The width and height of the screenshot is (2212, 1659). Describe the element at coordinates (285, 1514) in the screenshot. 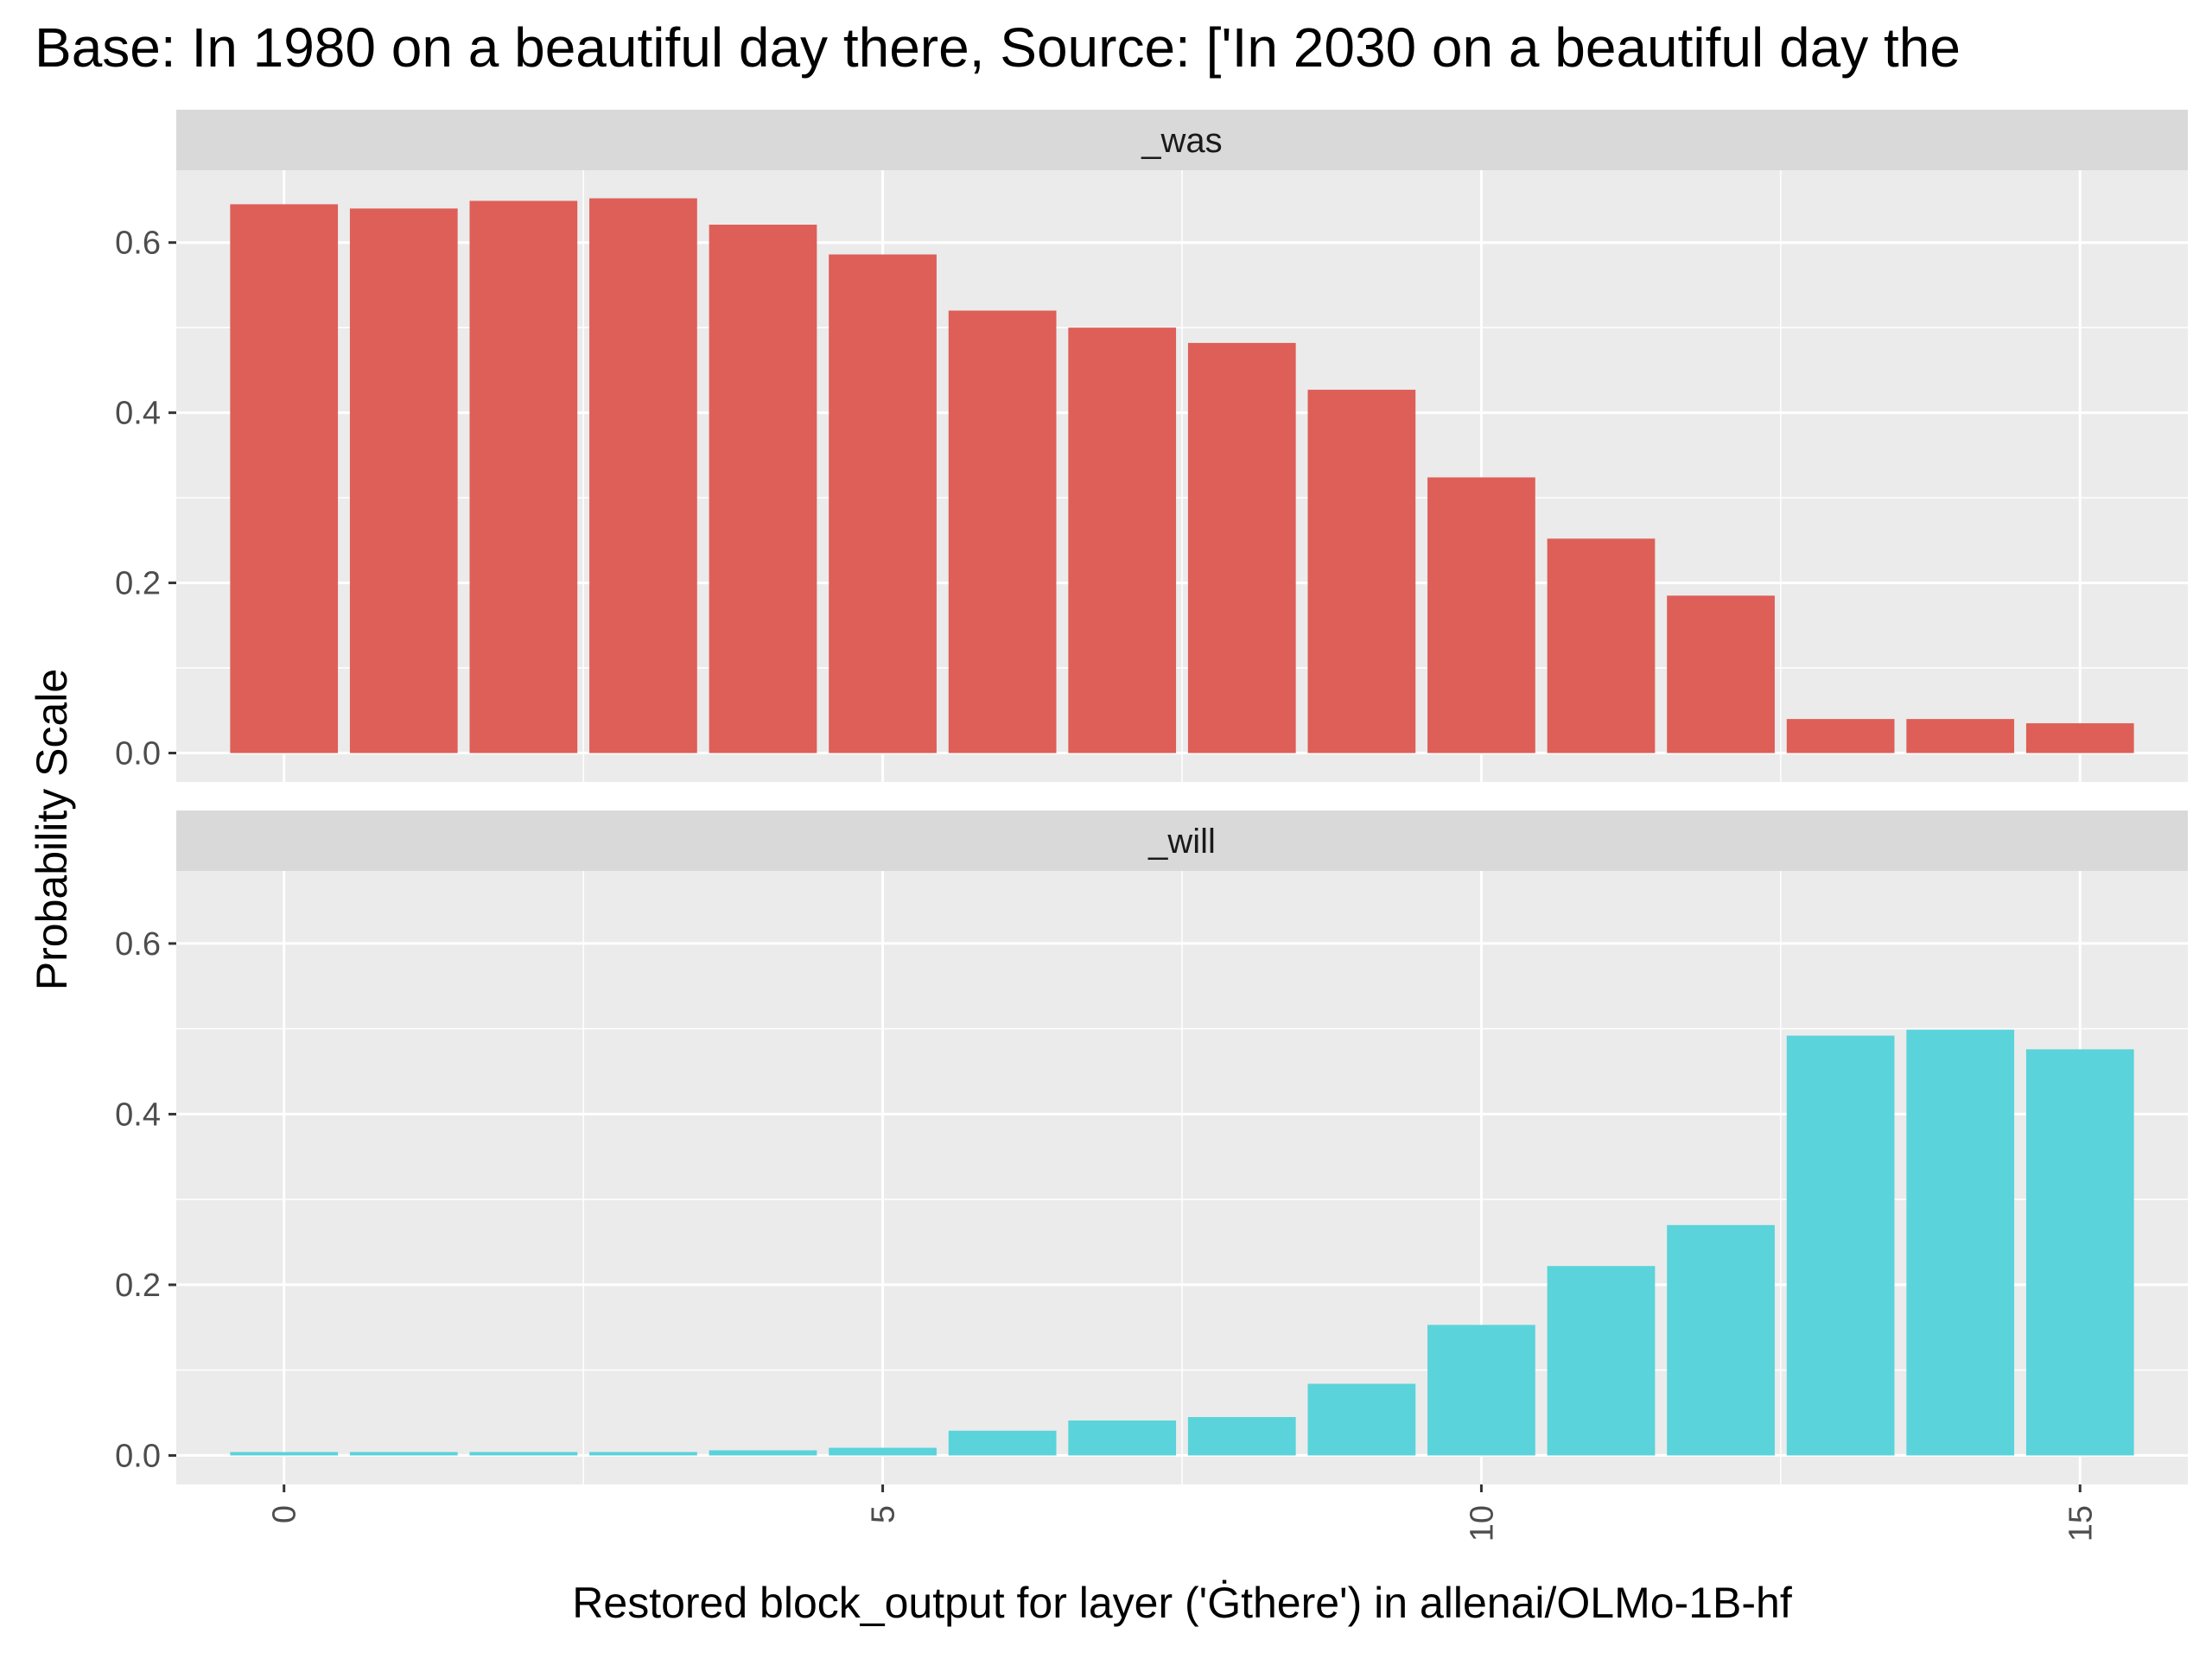

I see `x-tick-label: 0` at that location.